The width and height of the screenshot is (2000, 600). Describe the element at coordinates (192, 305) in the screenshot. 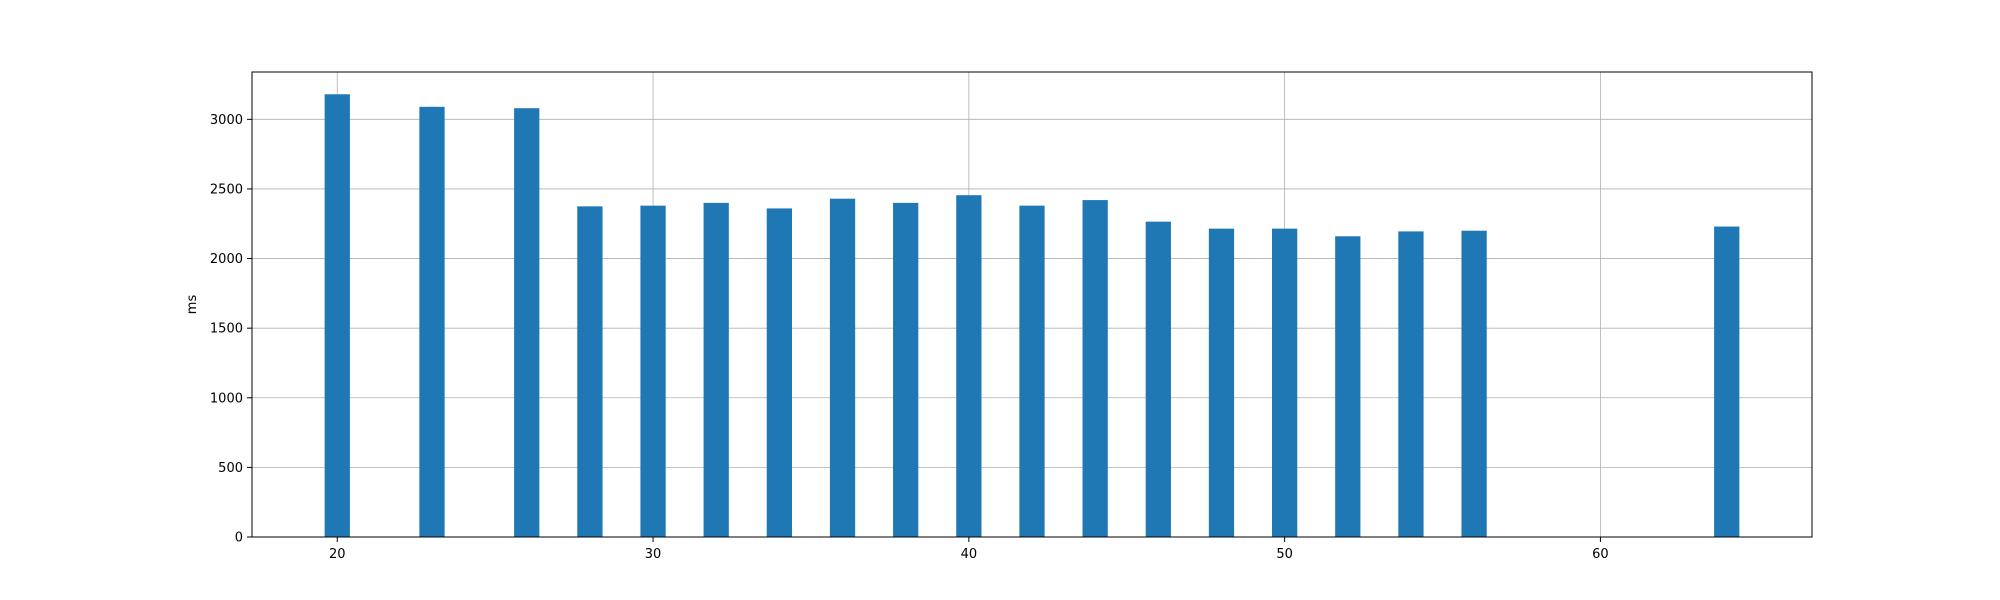

I see `y-axis-label: ms` at that location.